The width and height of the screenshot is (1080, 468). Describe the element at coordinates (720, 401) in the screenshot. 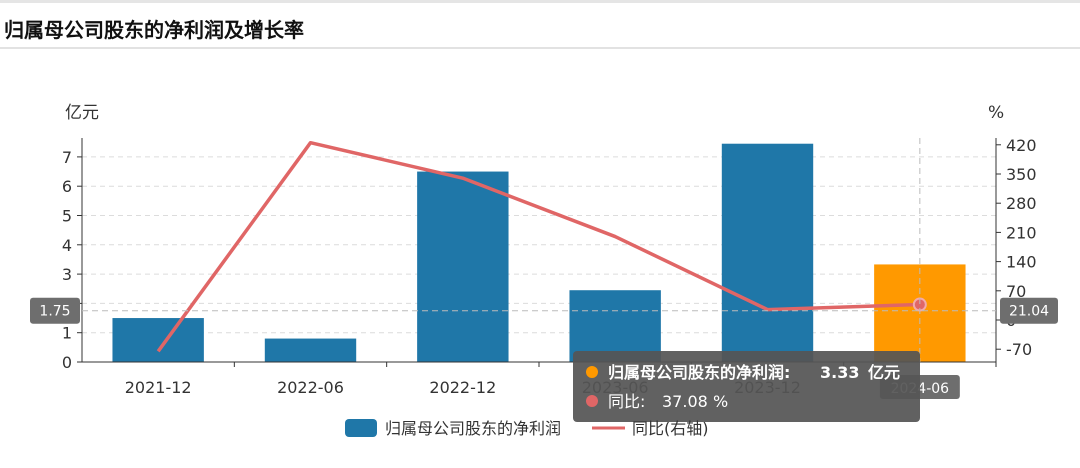

I see `tooltip-line2-unit: %` at that location.